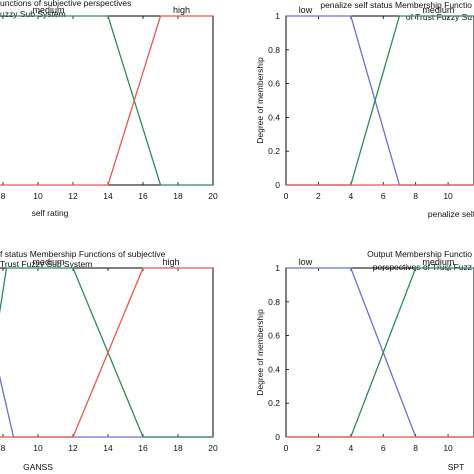  I want to click on chart-title-line: perspectives of Trust Fuzz, so click(422, 267).